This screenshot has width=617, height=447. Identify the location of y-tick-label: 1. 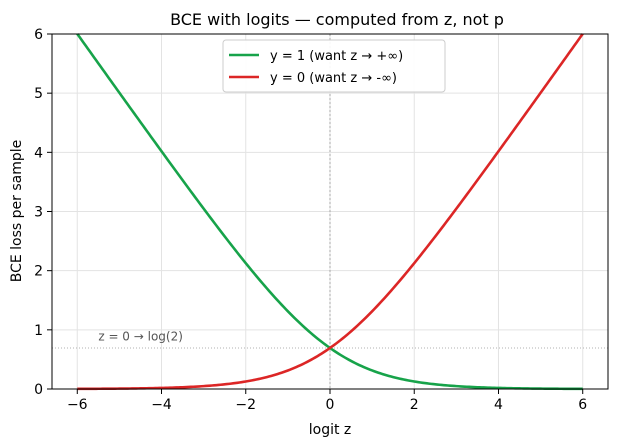
(38, 331).